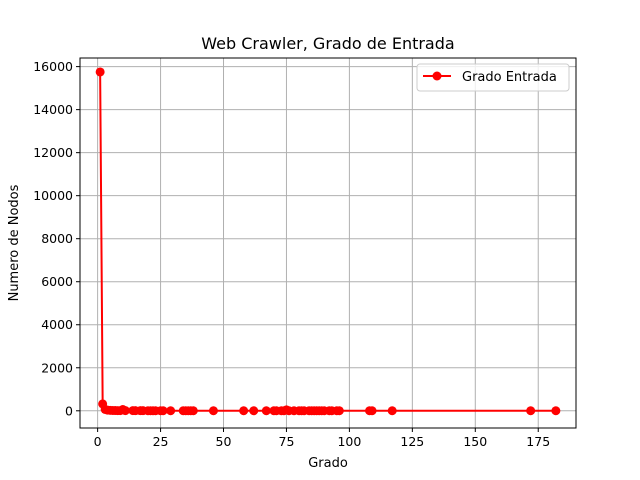 The height and width of the screenshot is (480, 640). What do you see at coordinates (57, 238) in the screenshot?
I see `y-tick-label: 8000` at bounding box center [57, 238].